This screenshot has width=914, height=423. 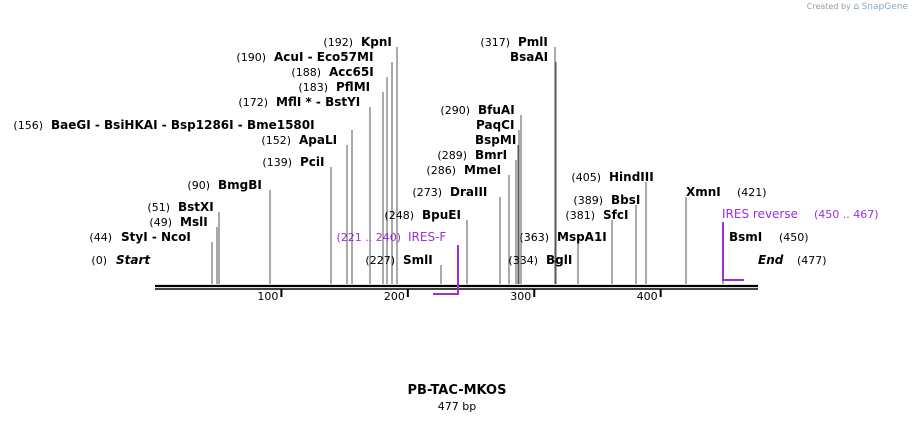 What do you see at coordinates (318, 102) in the screenshot?
I see `cut-site-enzyme: MflI * - BstYI` at bounding box center [318, 102].